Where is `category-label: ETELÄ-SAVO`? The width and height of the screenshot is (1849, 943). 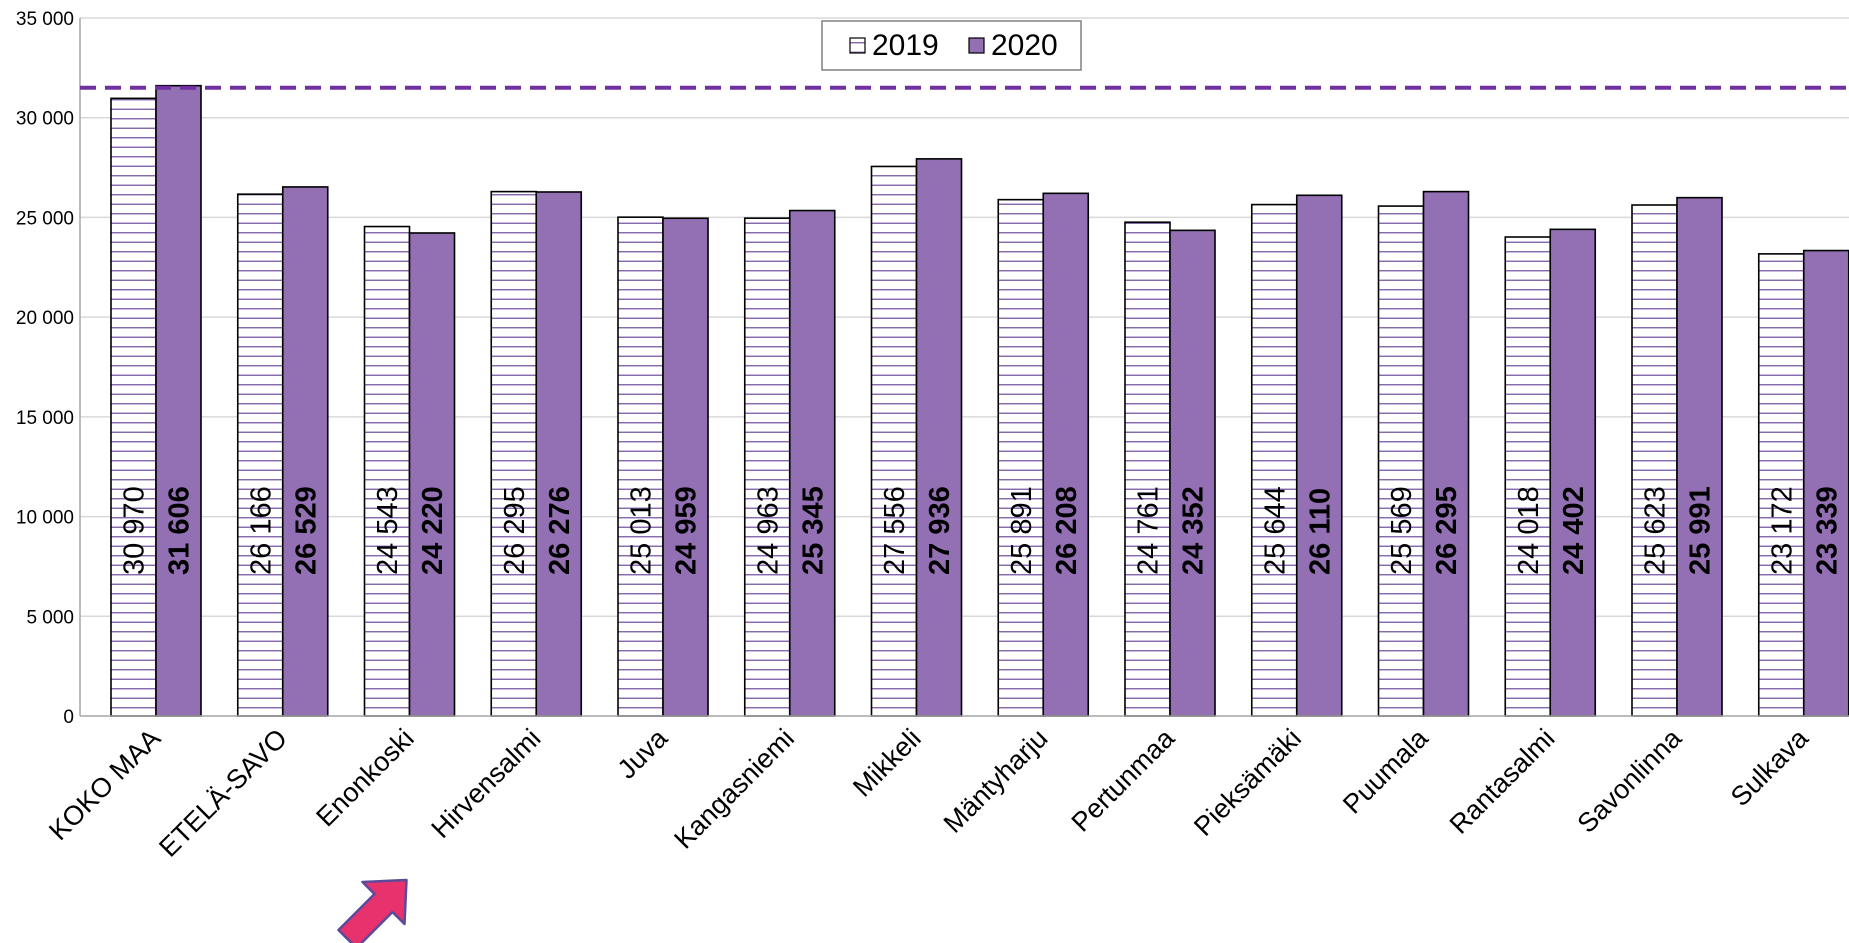
category-label: ETELÄ-SAVO is located at coordinates (223, 793).